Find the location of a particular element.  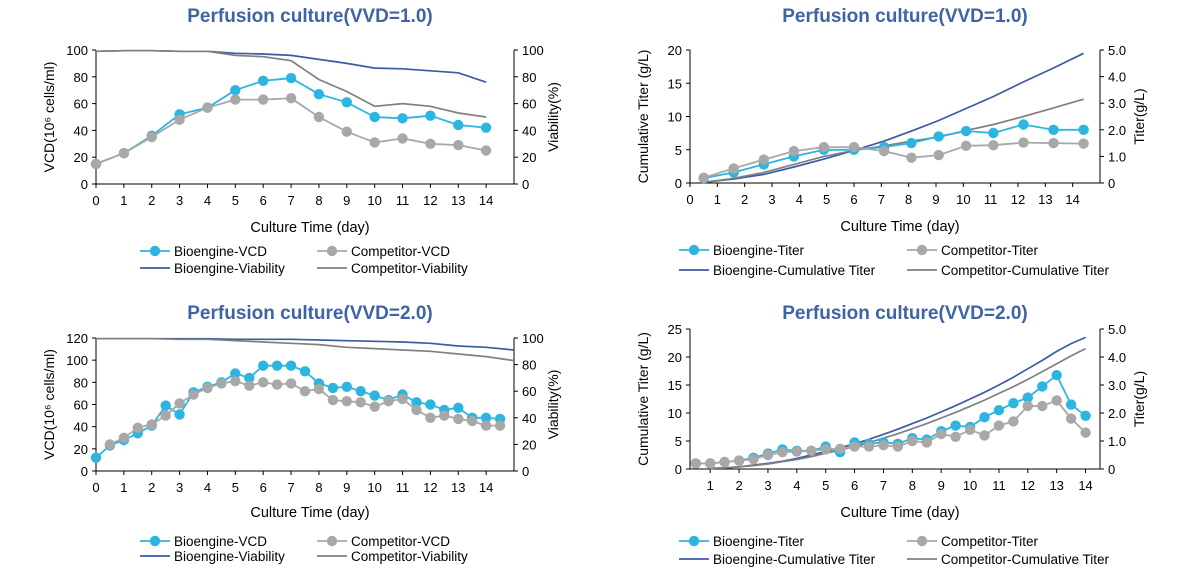

series-competitor-titer is located at coordinates (890, 432).